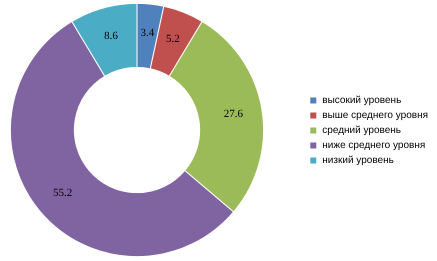  Describe the element at coordinates (362, 130) in the screenshot. I see `legend-label: средний уровень` at that location.